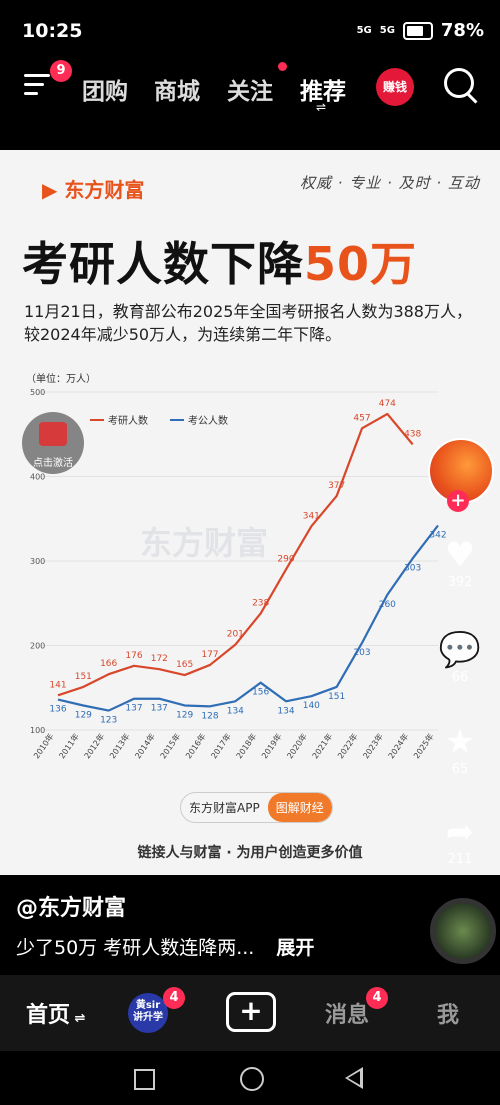 The width and height of the screenshot is (500, 1105). I want to click on expand-button: 展开, so click(295, 948).